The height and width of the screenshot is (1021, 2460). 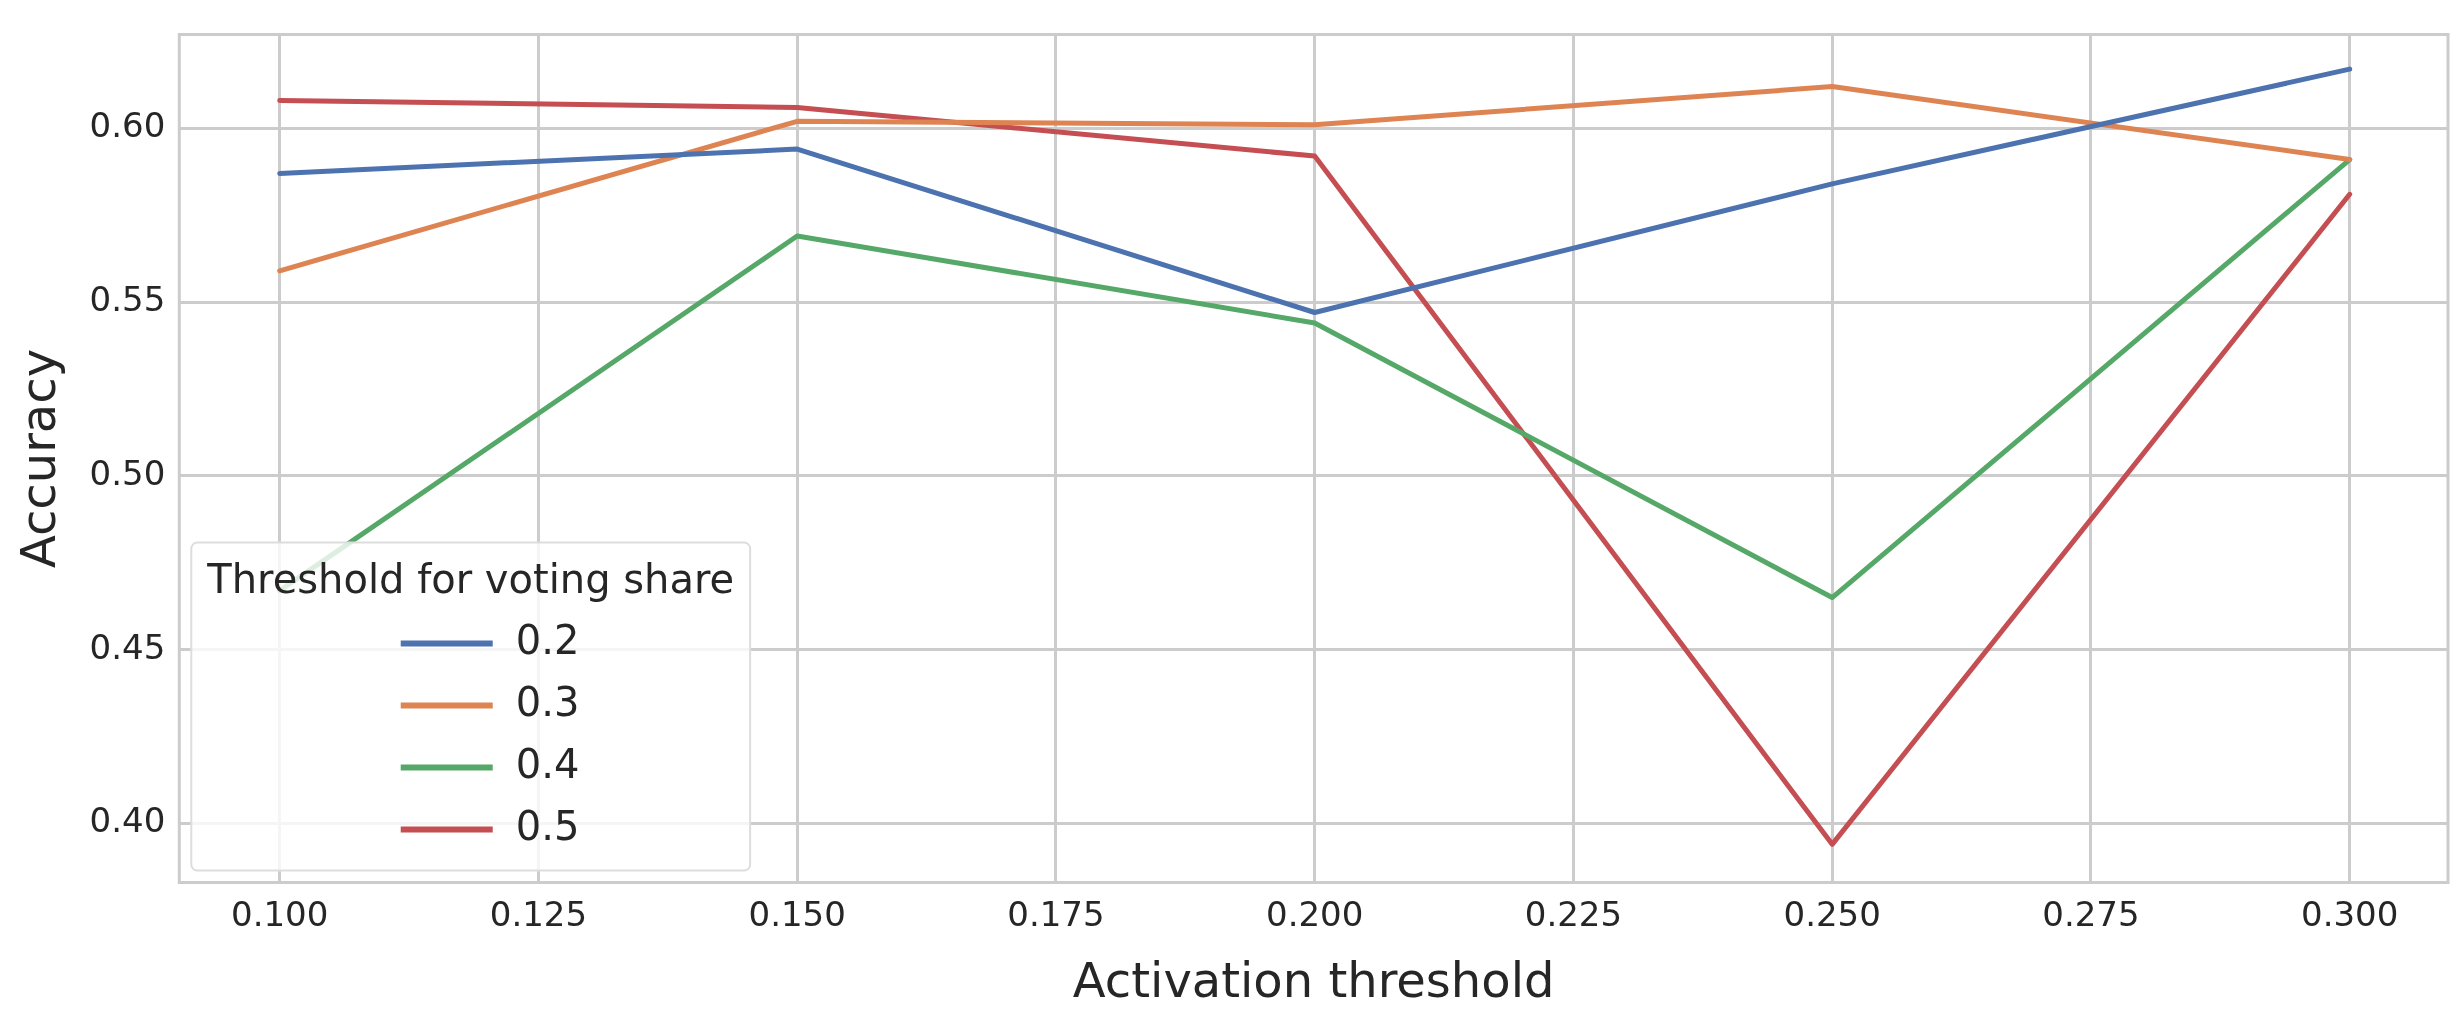 I want to click on y-tick-label: 0.60, so click(x=127, y=125).